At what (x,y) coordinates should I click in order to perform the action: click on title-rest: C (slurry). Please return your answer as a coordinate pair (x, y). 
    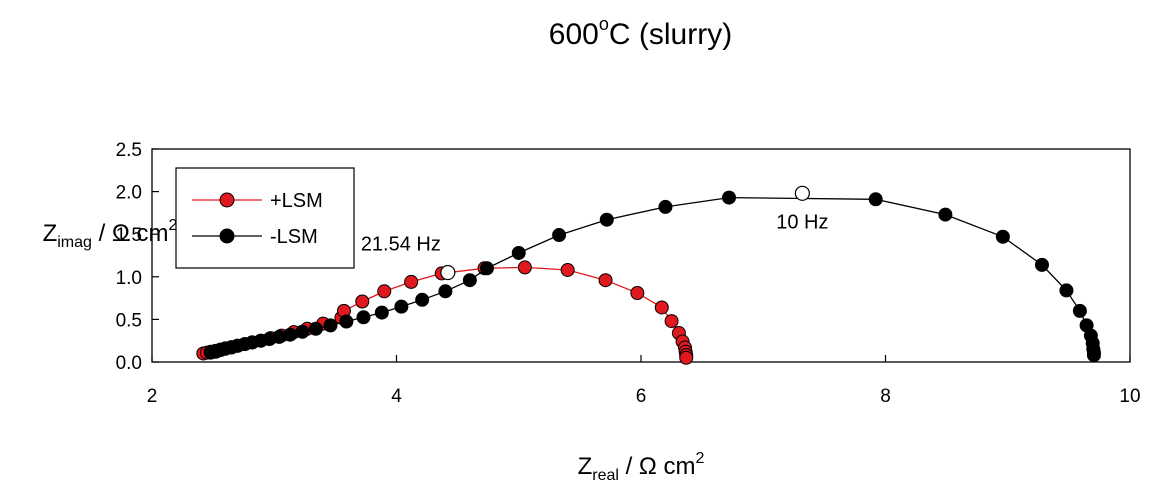
    Looking at the image, I should click on (670, 34).